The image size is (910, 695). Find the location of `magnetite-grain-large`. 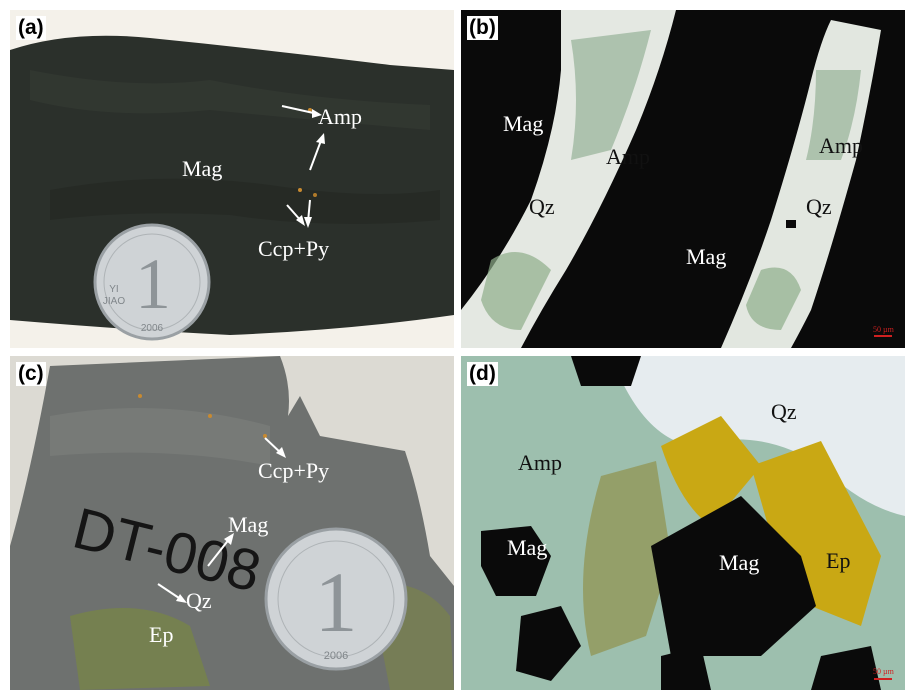

magnetite-grain-large is located at coordinates (733, 576).